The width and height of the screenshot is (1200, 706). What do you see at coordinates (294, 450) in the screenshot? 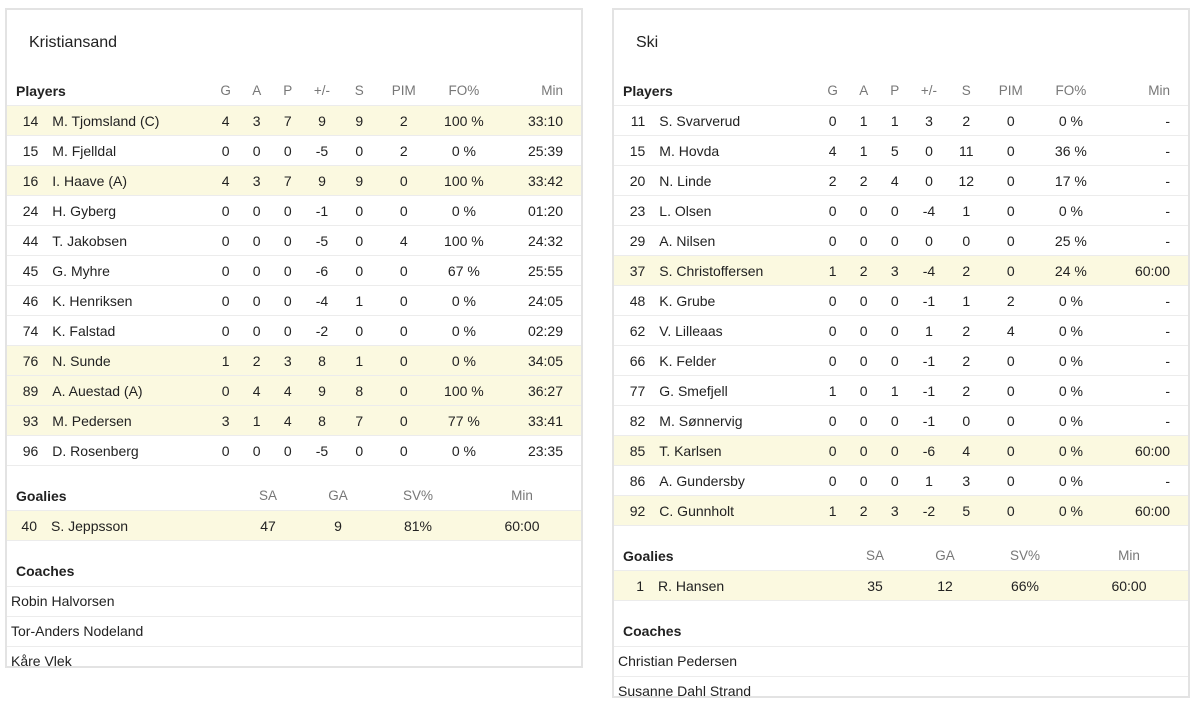
I see `player-row: 96 D. Rosenberg 0 0 0 -5 0 0 0 % 23:35` at bounding box center [294, 450].